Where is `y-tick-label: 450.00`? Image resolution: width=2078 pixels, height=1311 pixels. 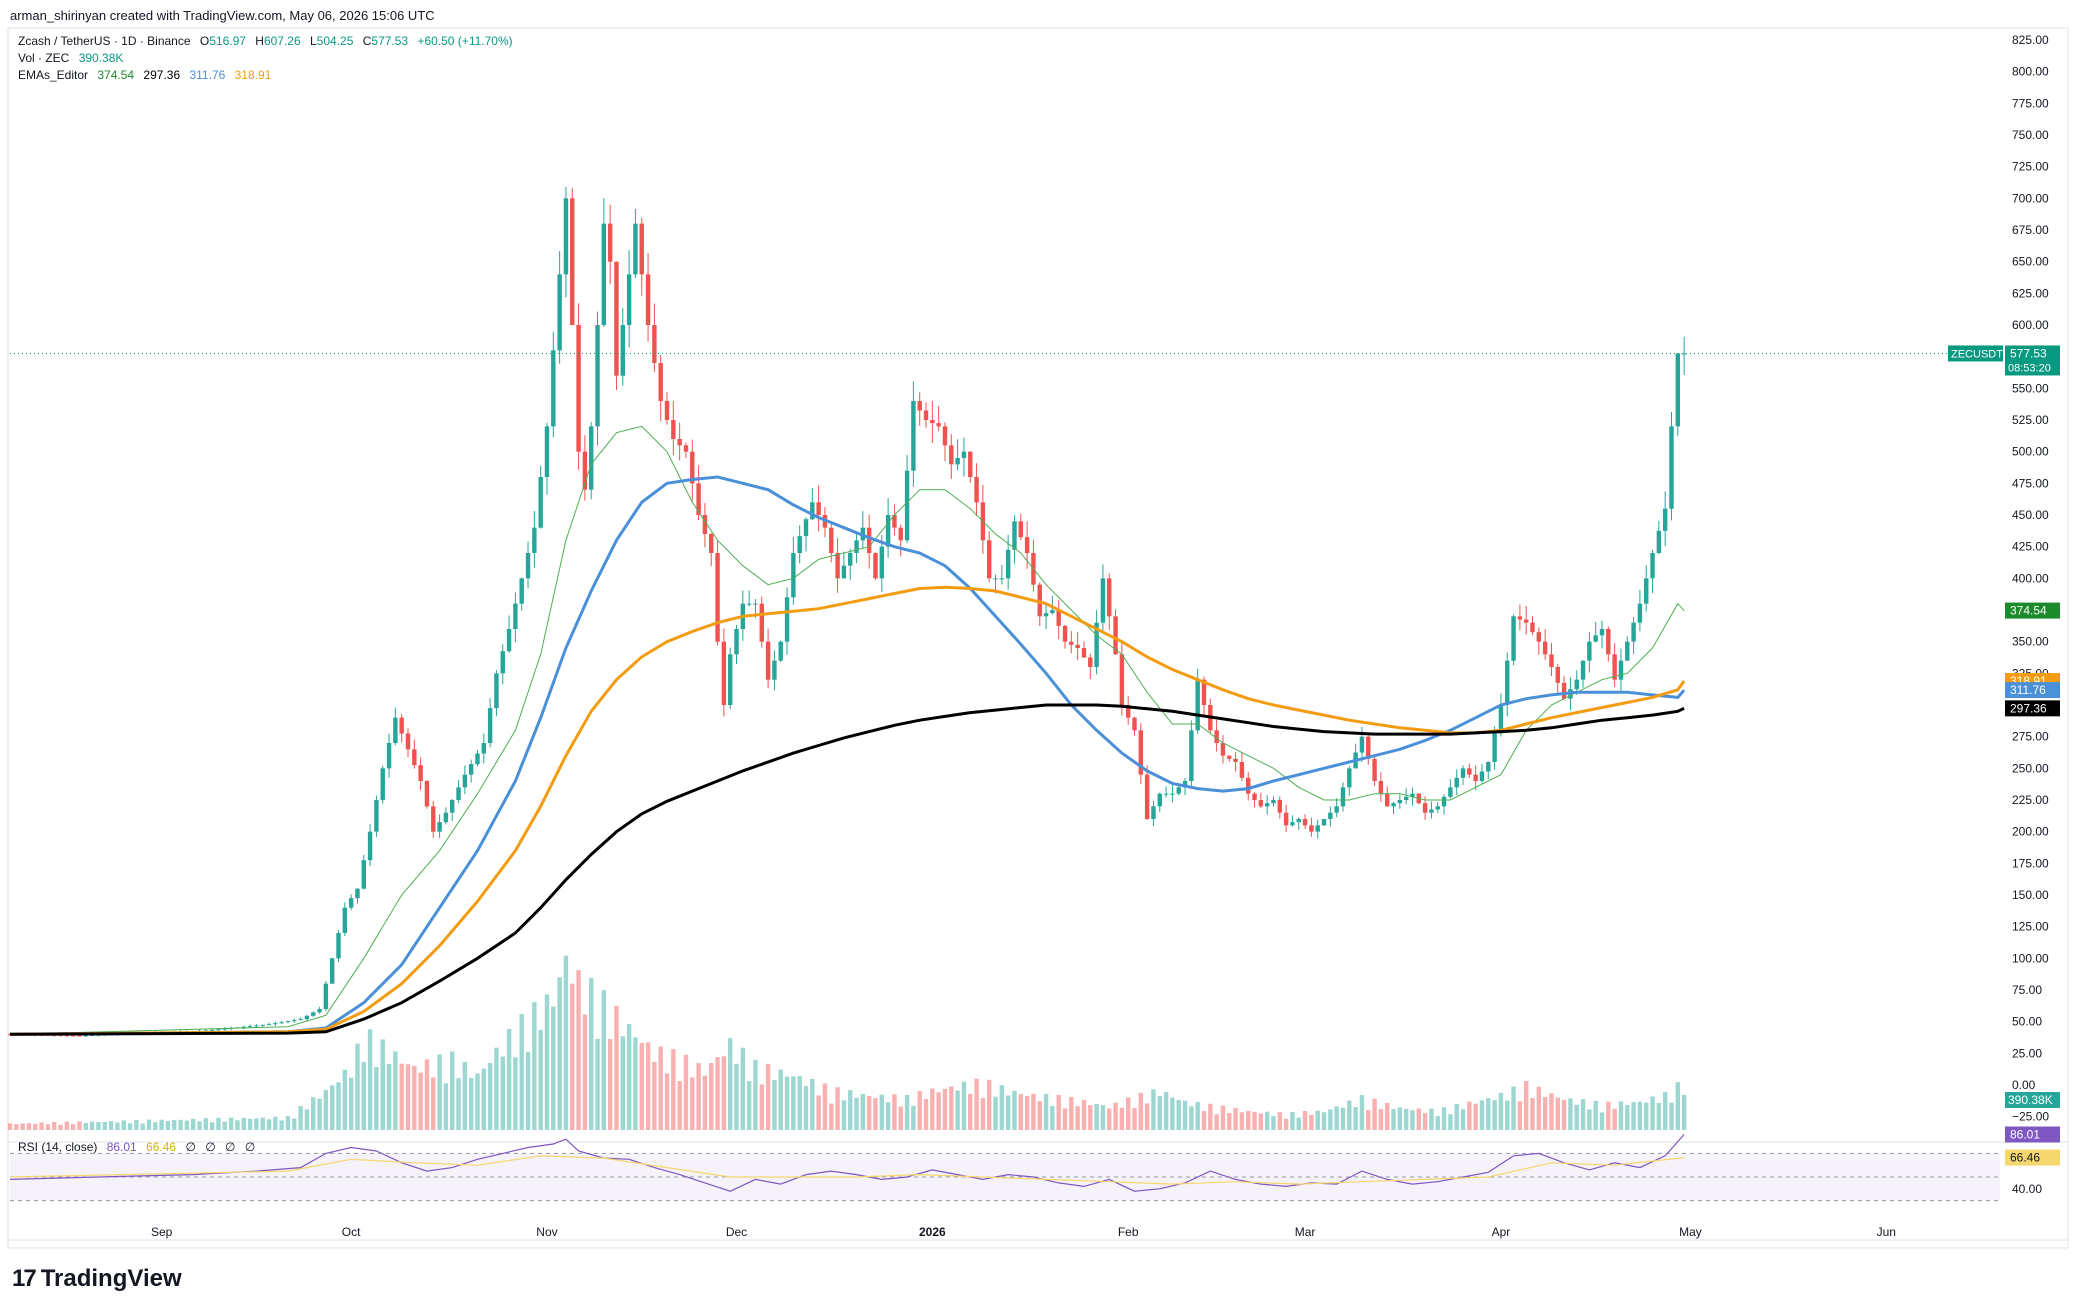
y-tick-label: 450.00 is located at coordinates (2030, 515).